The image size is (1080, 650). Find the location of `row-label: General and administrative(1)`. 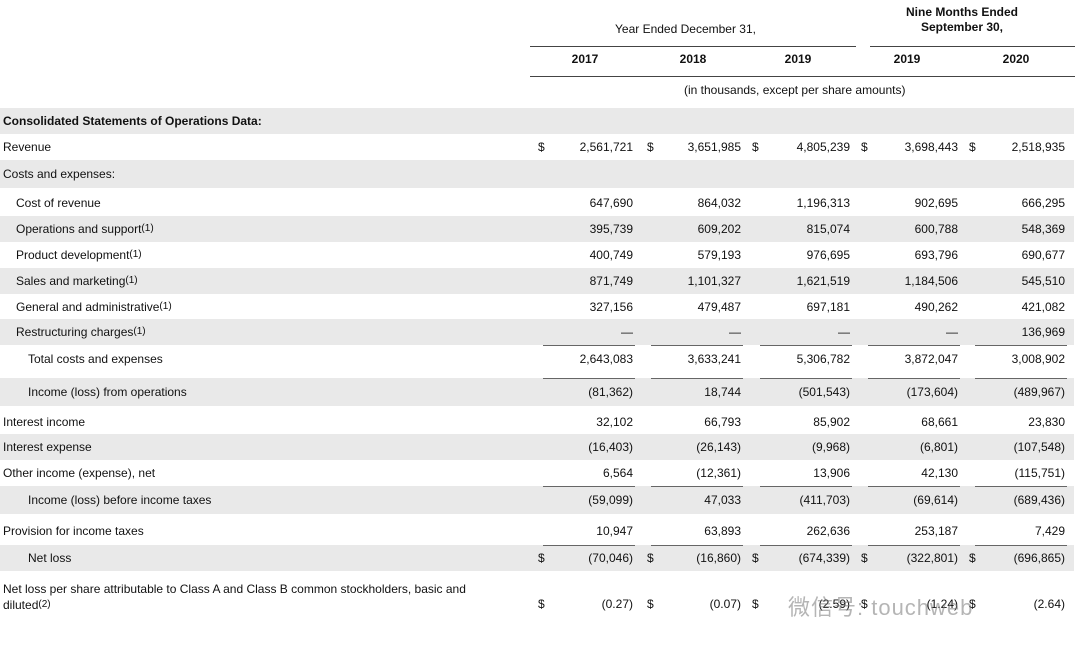

row-label: General and administrative(1) is located at coordinates (94, 307).